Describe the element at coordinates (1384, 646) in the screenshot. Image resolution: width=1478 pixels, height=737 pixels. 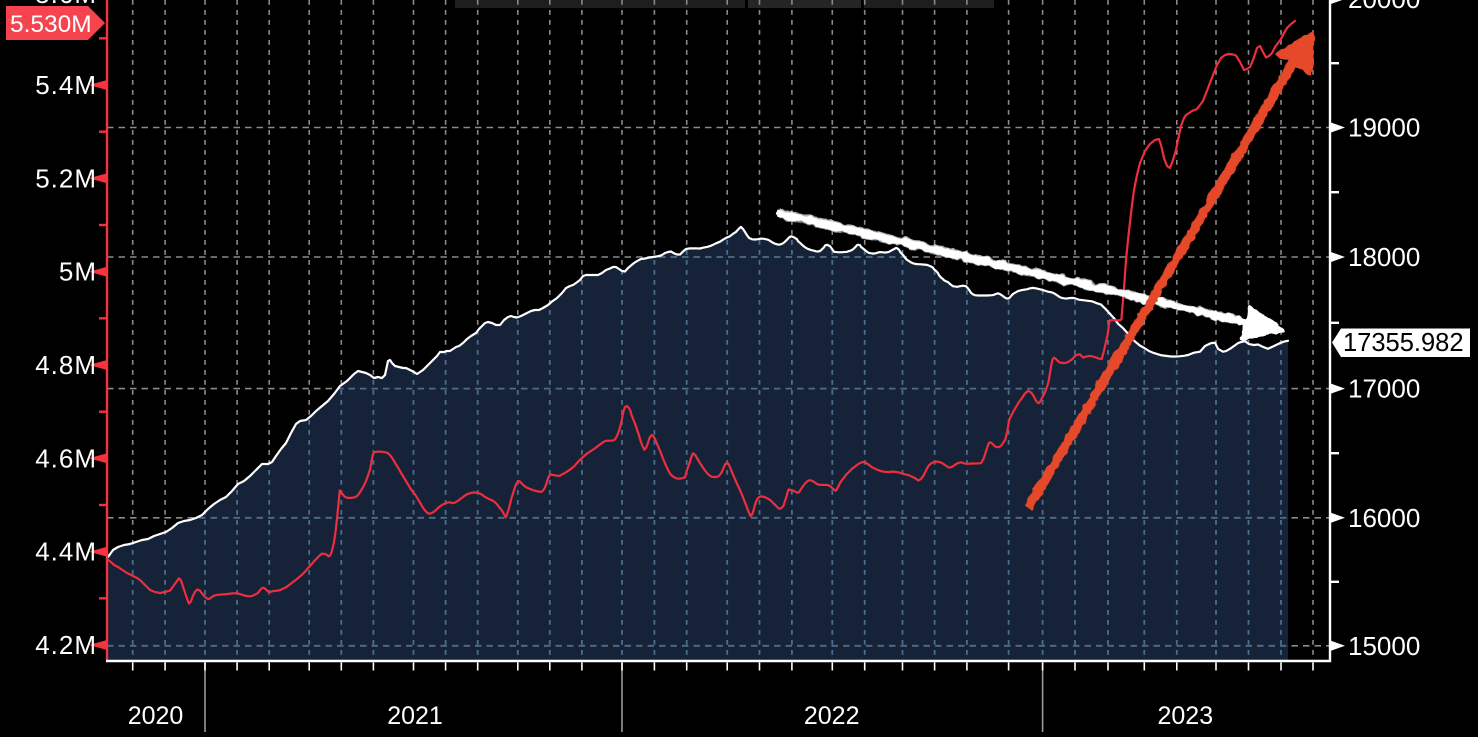
I see `svg-text: 15000` at that location.